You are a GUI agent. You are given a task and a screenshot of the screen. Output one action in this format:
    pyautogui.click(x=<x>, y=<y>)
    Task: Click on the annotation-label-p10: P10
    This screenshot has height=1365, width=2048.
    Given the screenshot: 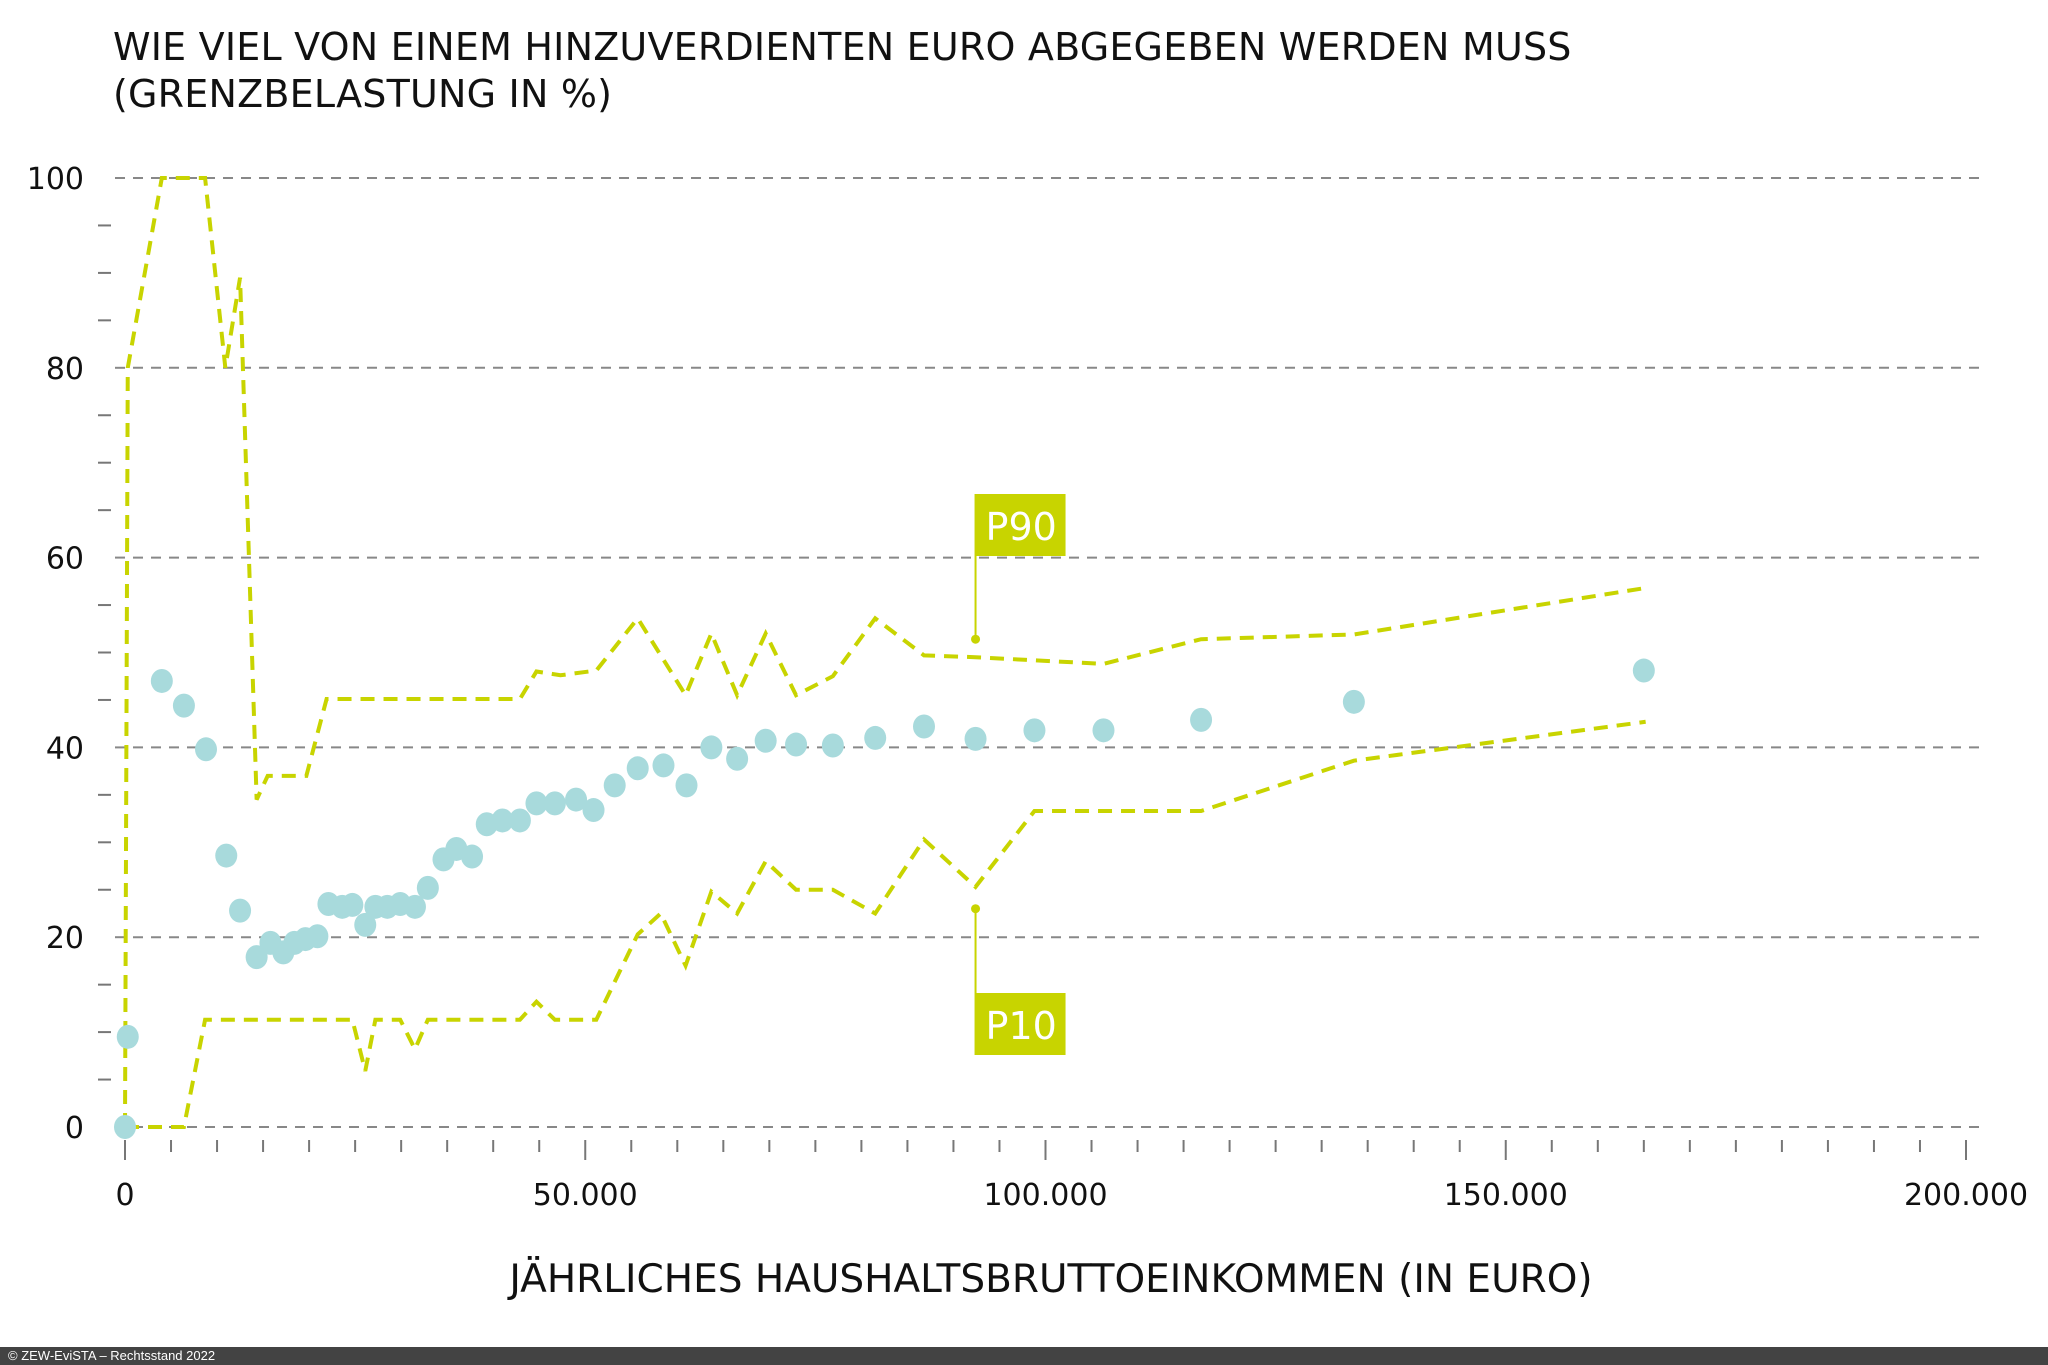 What is the action you would take?
    pyautogui.click(x=1021, y=1026)
    